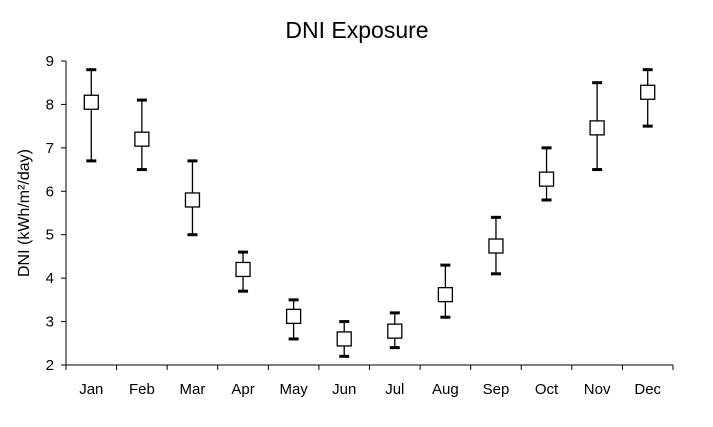 This screenshot has height=427, width=713. What do you see at coordinates (193, 389) in the screenshot?
I see `x-tick-label: Mar` at bounding box center [193, 389].